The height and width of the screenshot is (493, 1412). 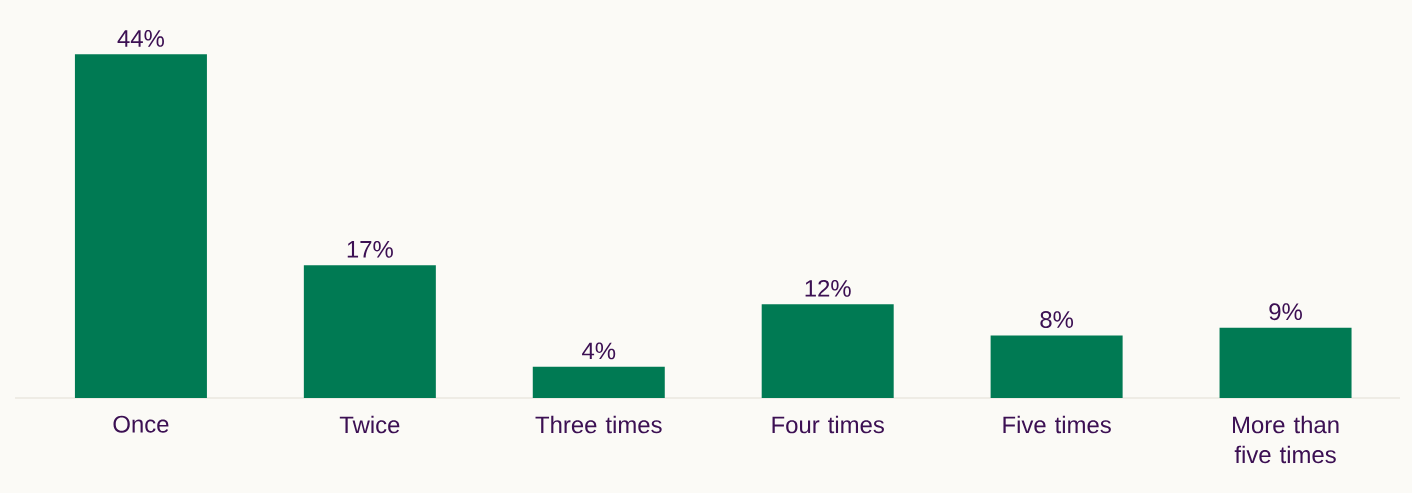 What do you see at coordinates (1057, 319) in the screenshot?
I see `data-label: 8%` at bounding box center [1057, 319].